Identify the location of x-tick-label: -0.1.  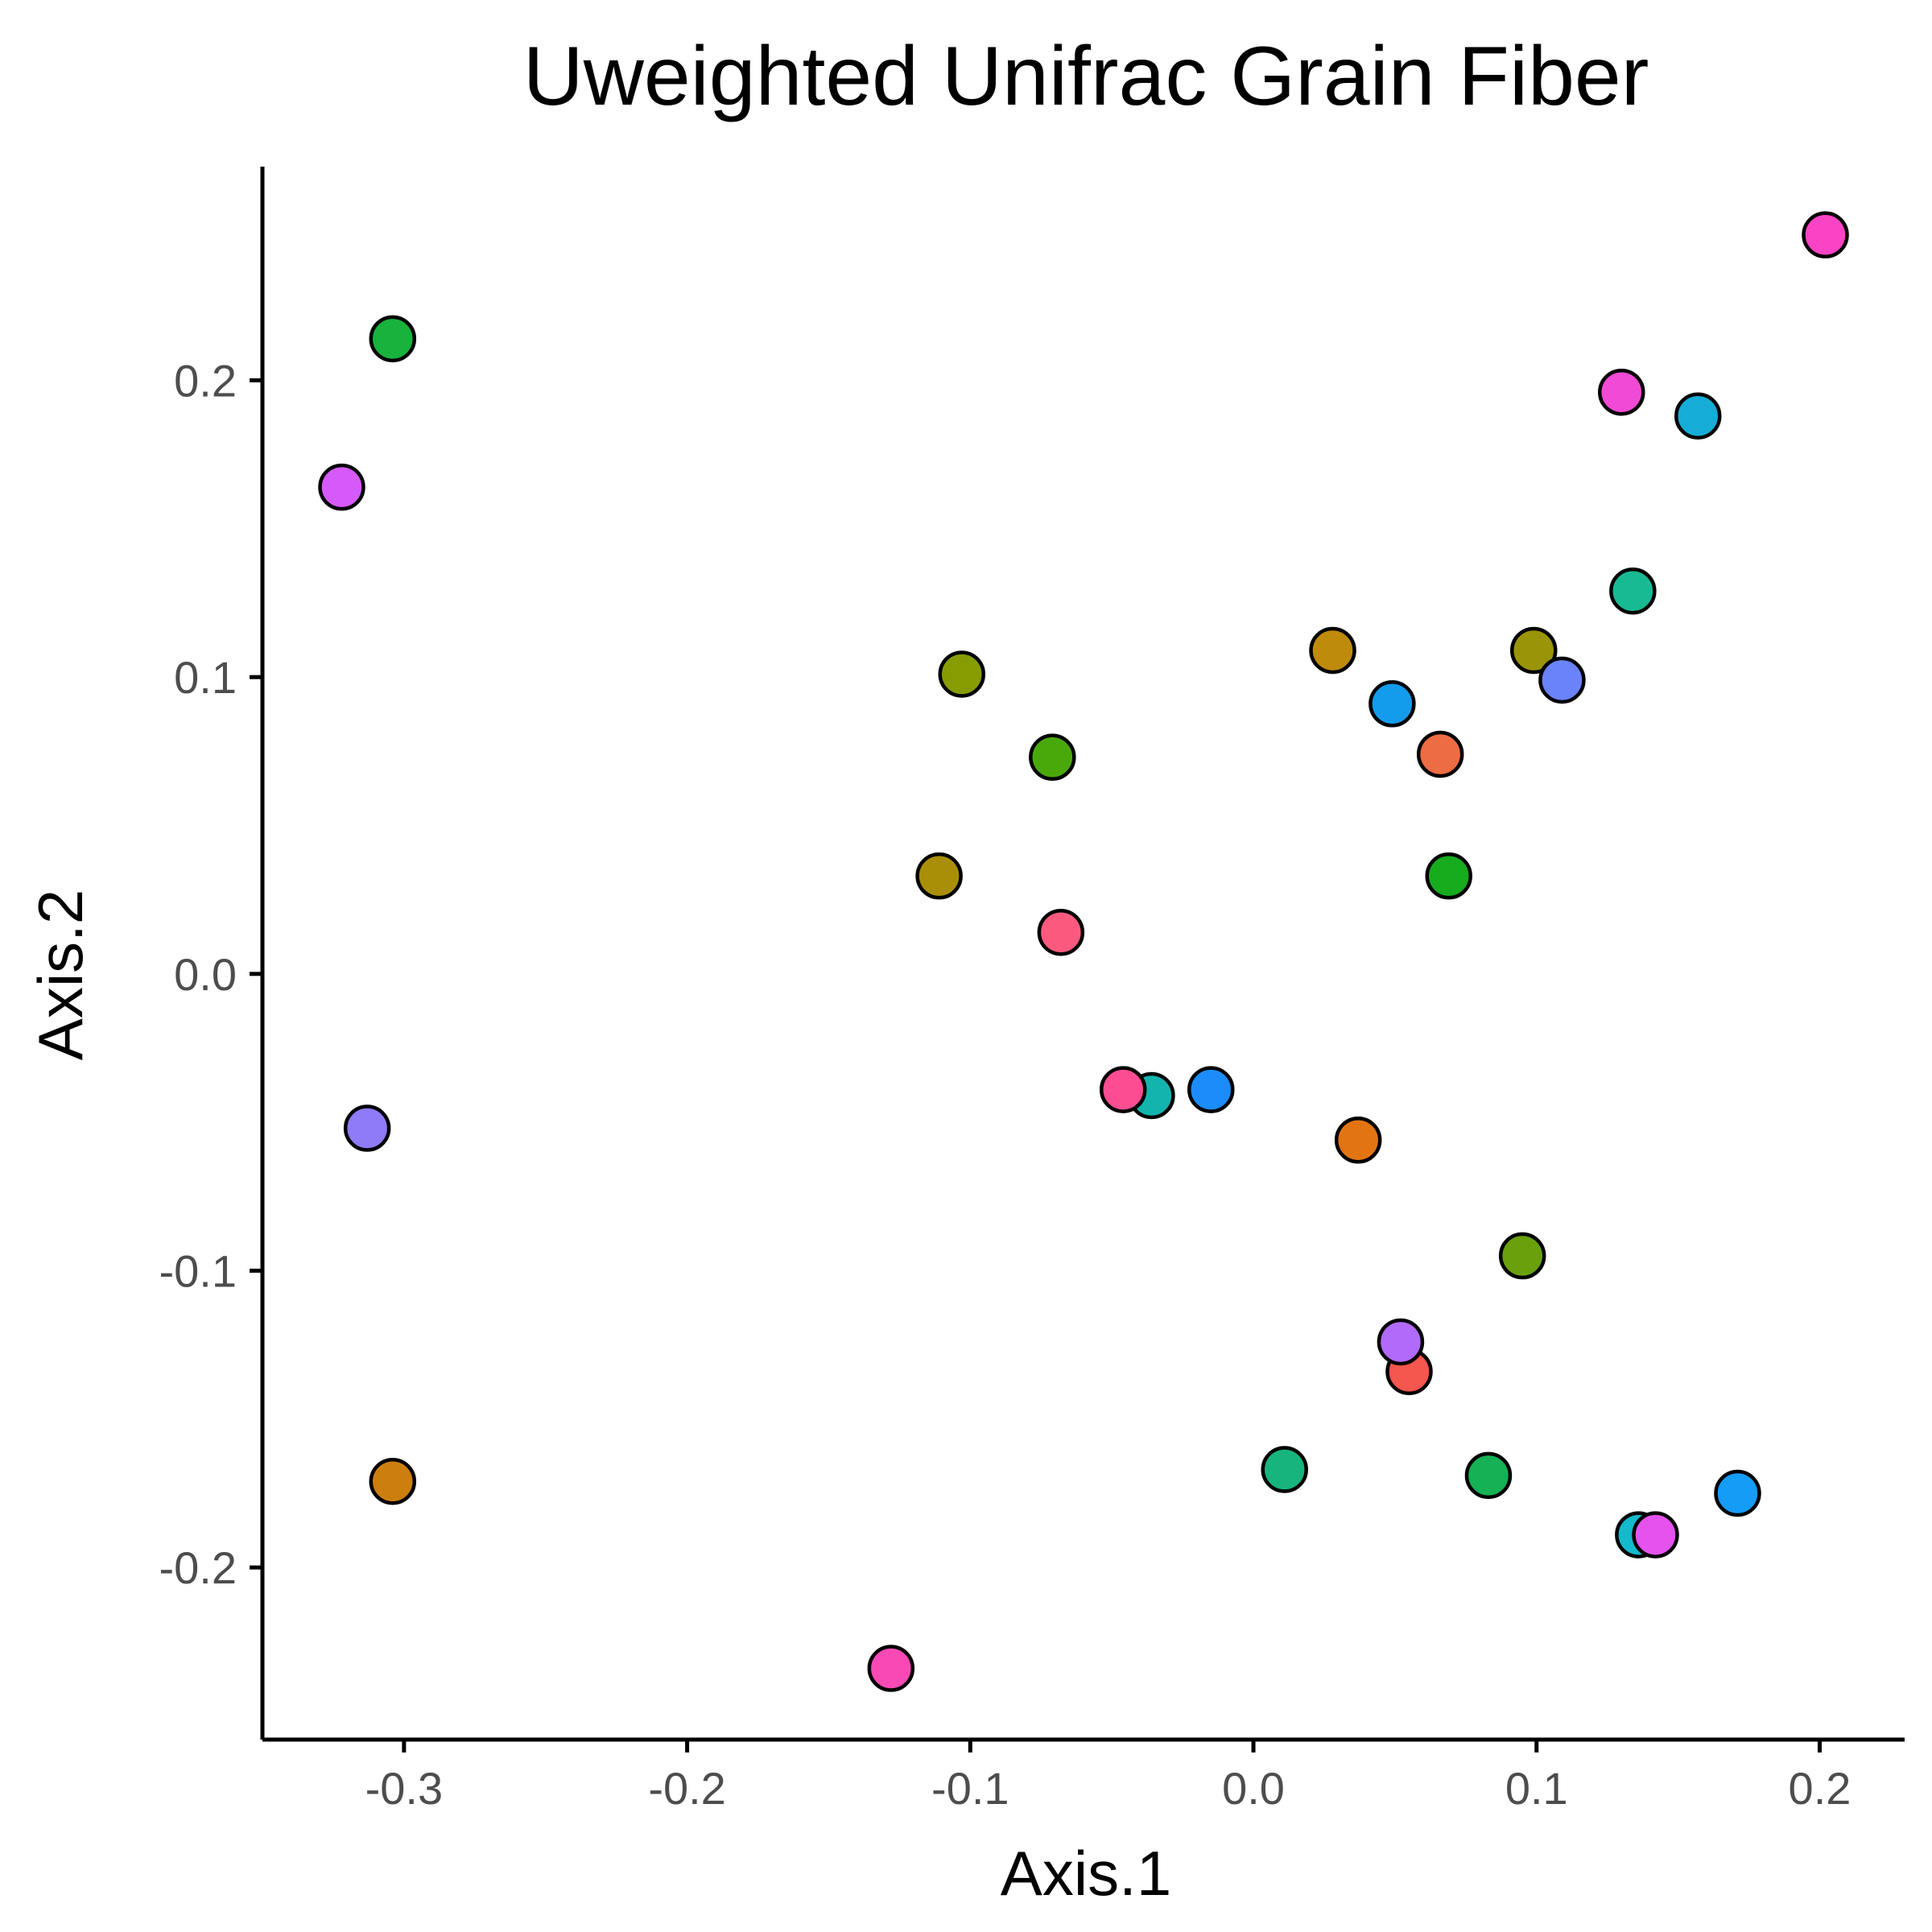
(970, 1788).